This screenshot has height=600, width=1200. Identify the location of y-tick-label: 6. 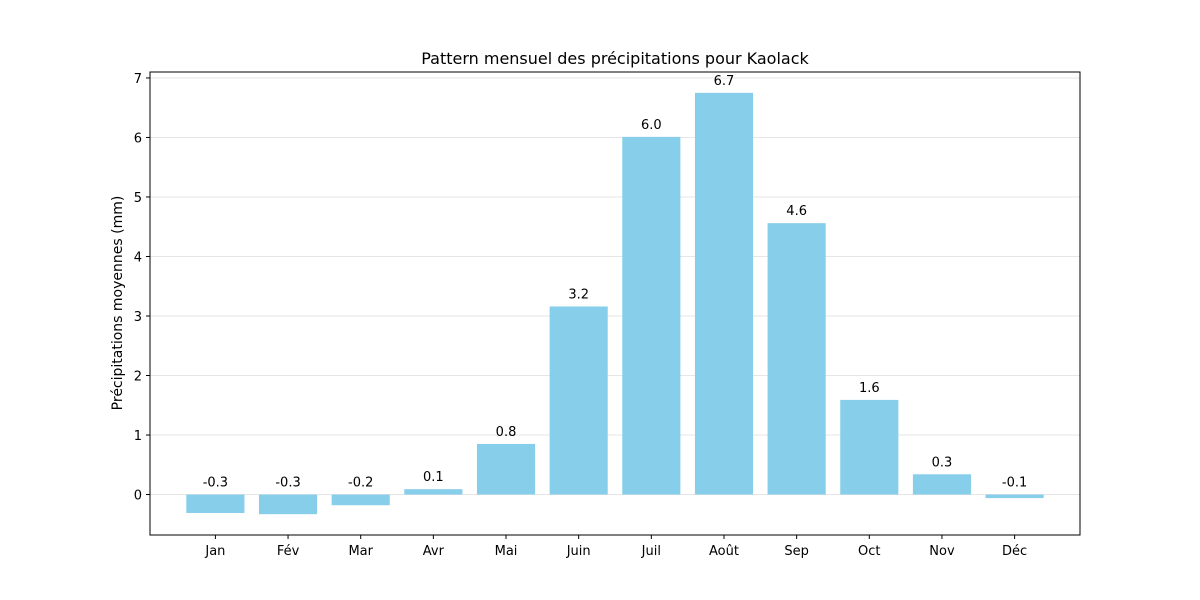
(138, 138).